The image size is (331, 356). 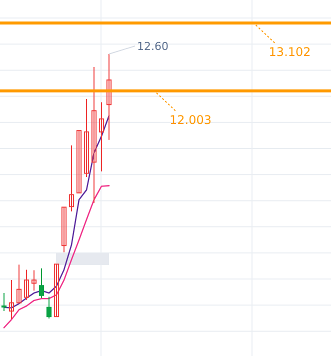 What do you see at coordinates (152, 46) in the screenshot?
I see `text: 12.60` at bounding box center [152, 46].